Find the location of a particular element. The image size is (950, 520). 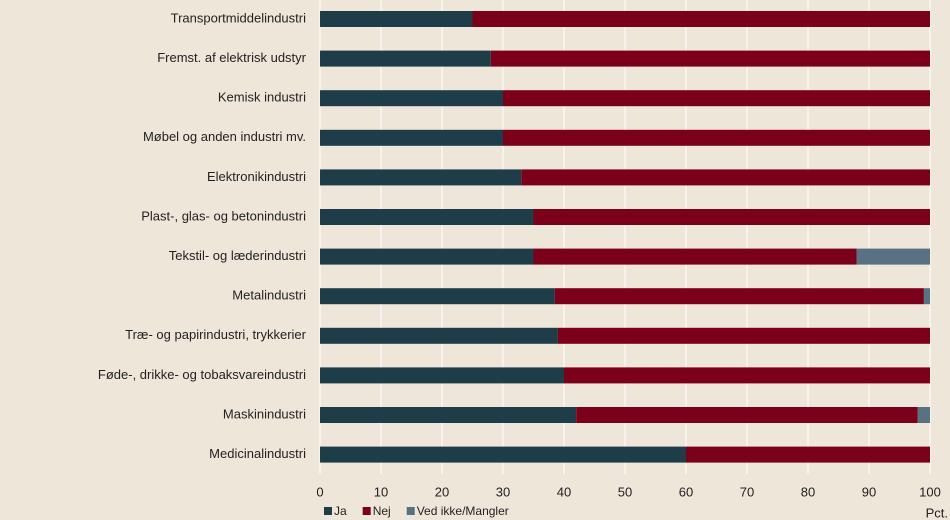

x-tick-label: 70 is located at coordinates (747, 491).